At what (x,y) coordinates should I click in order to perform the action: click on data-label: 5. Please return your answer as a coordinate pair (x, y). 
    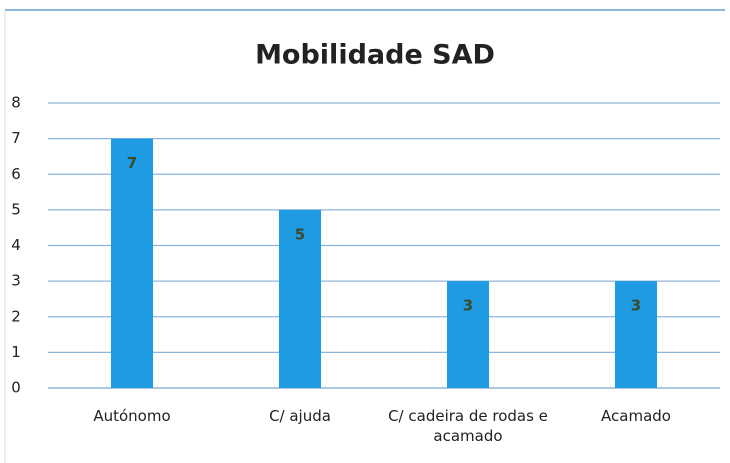
    Looking at the image, I should click on (300, 234).